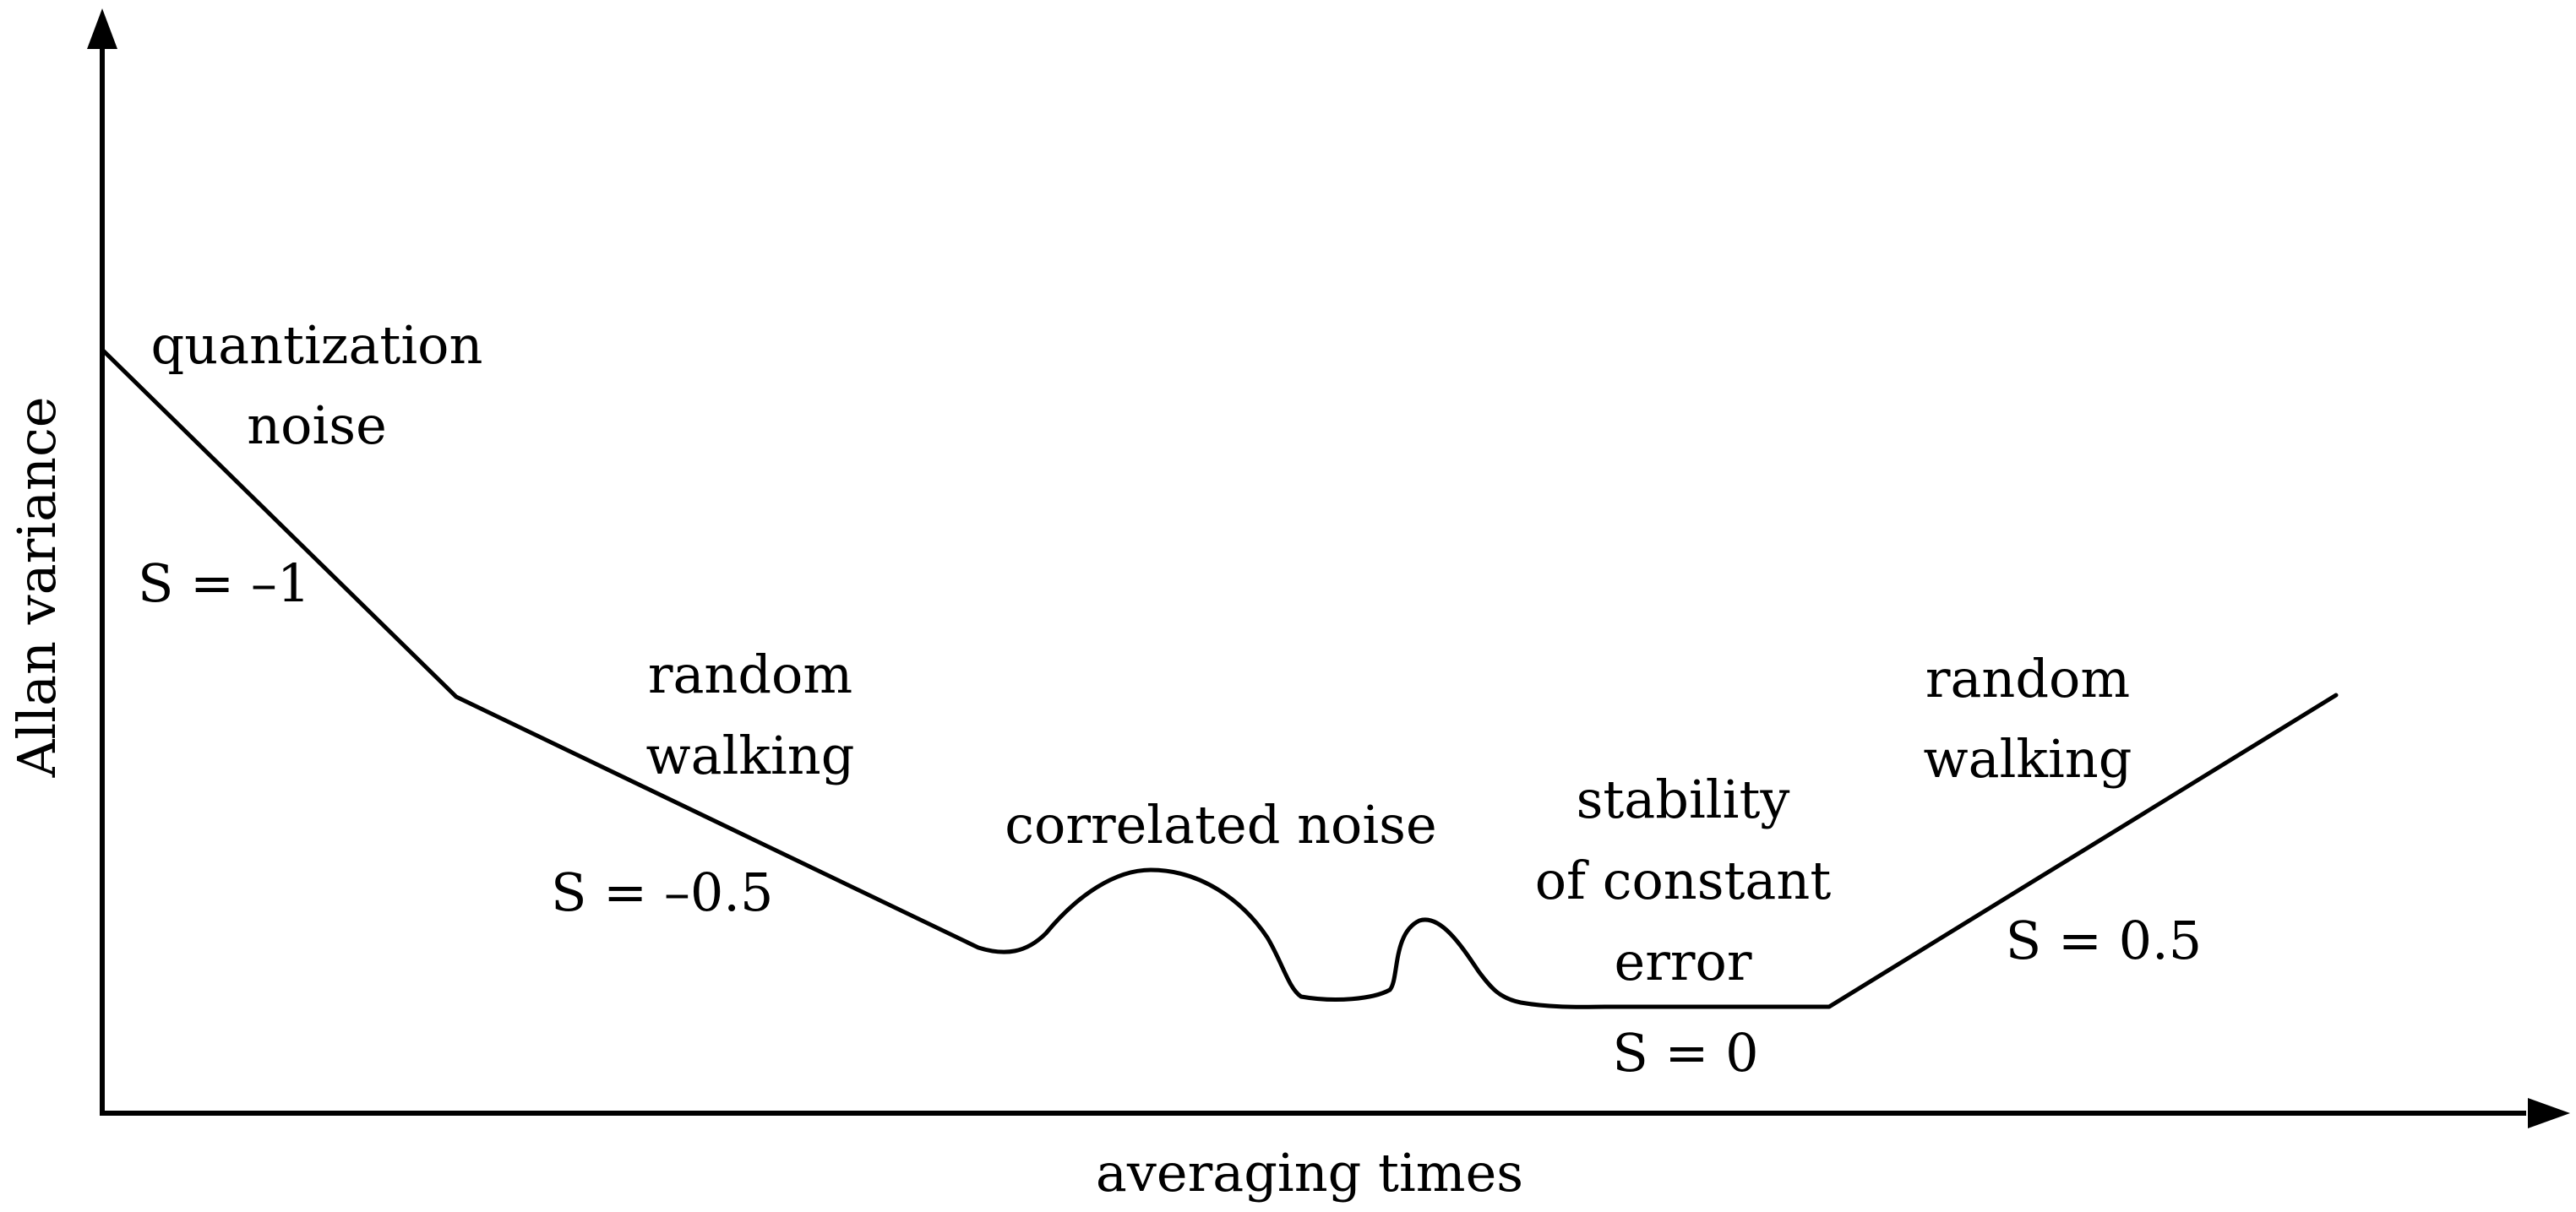 Image resolution: width=2576 pixels, height=1212 pixels. I want to click on y-axis-label: Allan variance, so click(37, 588).